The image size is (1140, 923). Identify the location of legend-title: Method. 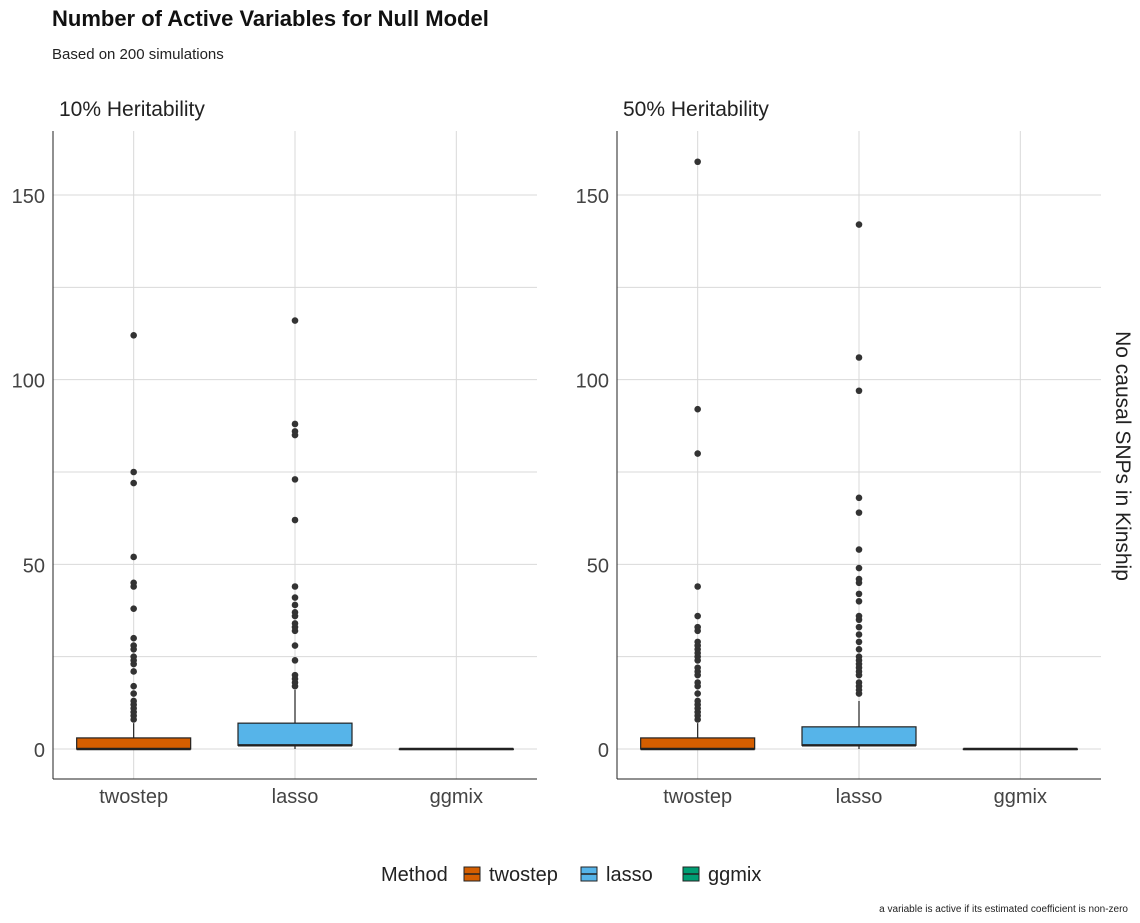
(414, 875).